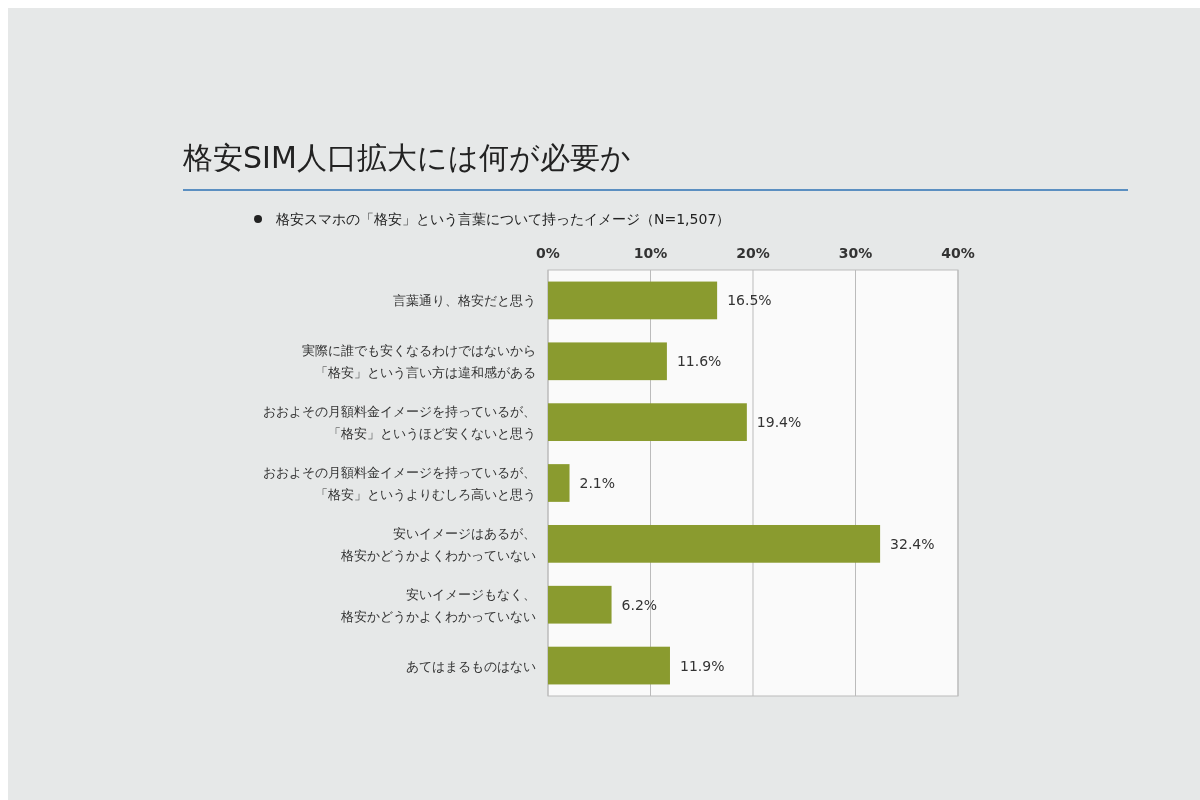  I want to click on y-tick-label: あてはまるものはない, so click(471, 666).